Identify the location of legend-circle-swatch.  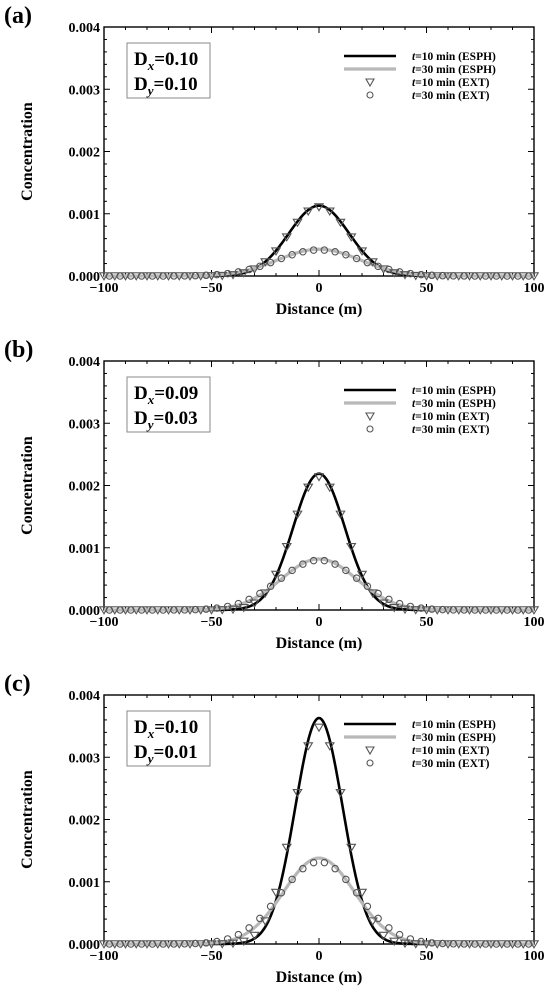
(370, 763).